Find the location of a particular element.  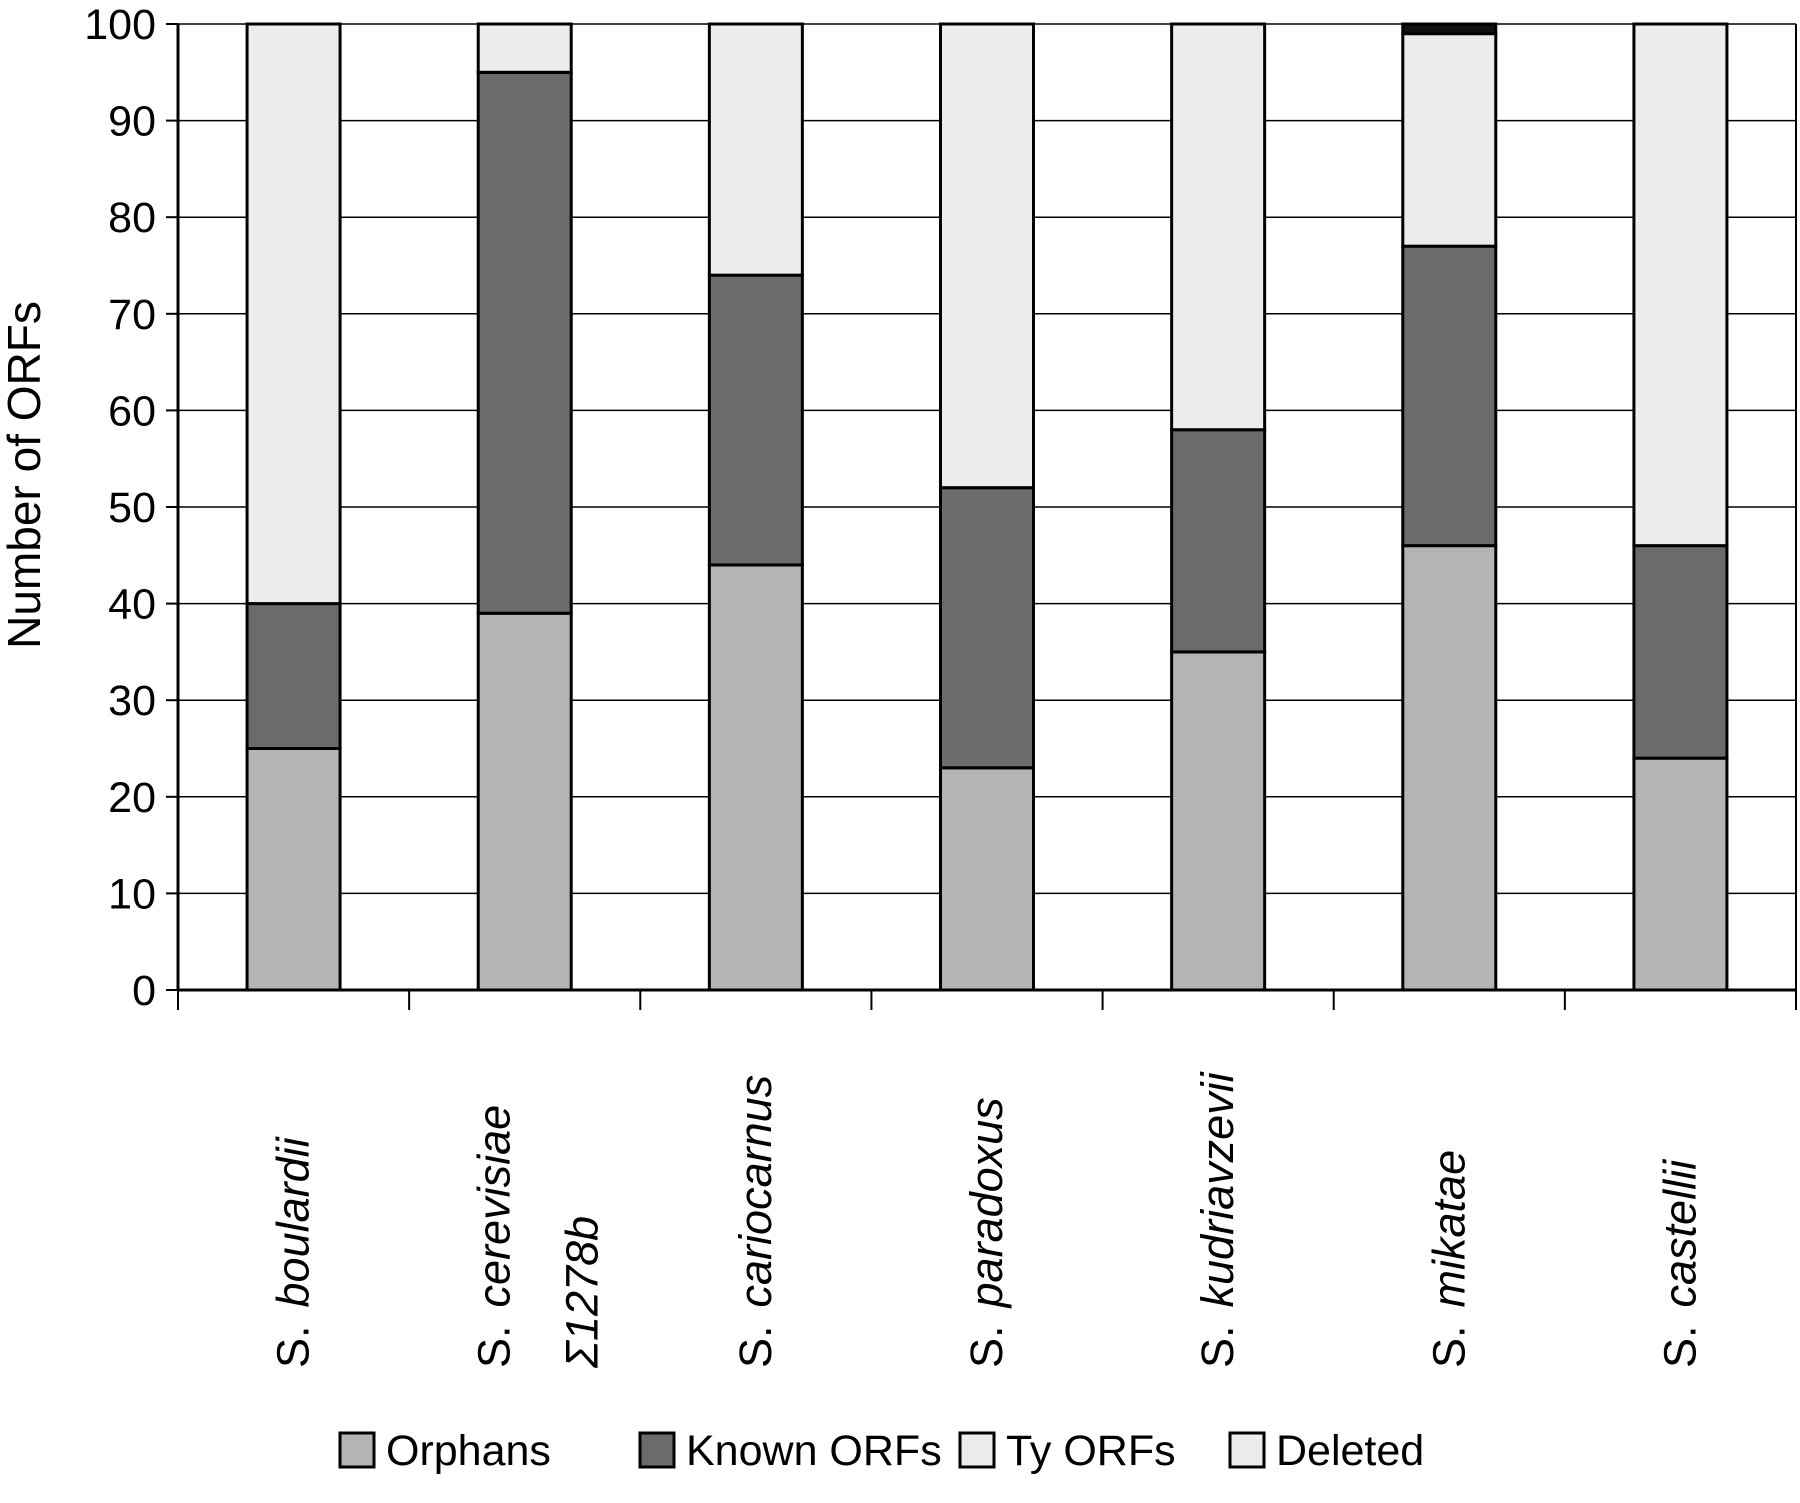

category-species: cerevisiae is located at coordinates (494, 1206).